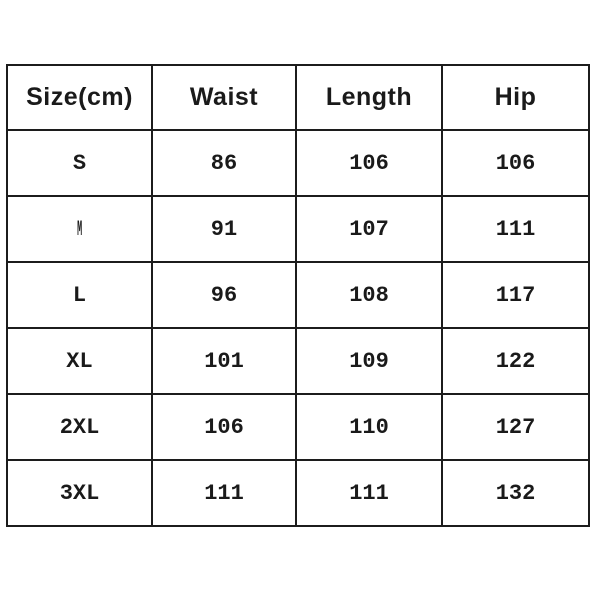 This screenshot has height=600, width=600. I want to click on length-cell: 108, so click(369, 295).